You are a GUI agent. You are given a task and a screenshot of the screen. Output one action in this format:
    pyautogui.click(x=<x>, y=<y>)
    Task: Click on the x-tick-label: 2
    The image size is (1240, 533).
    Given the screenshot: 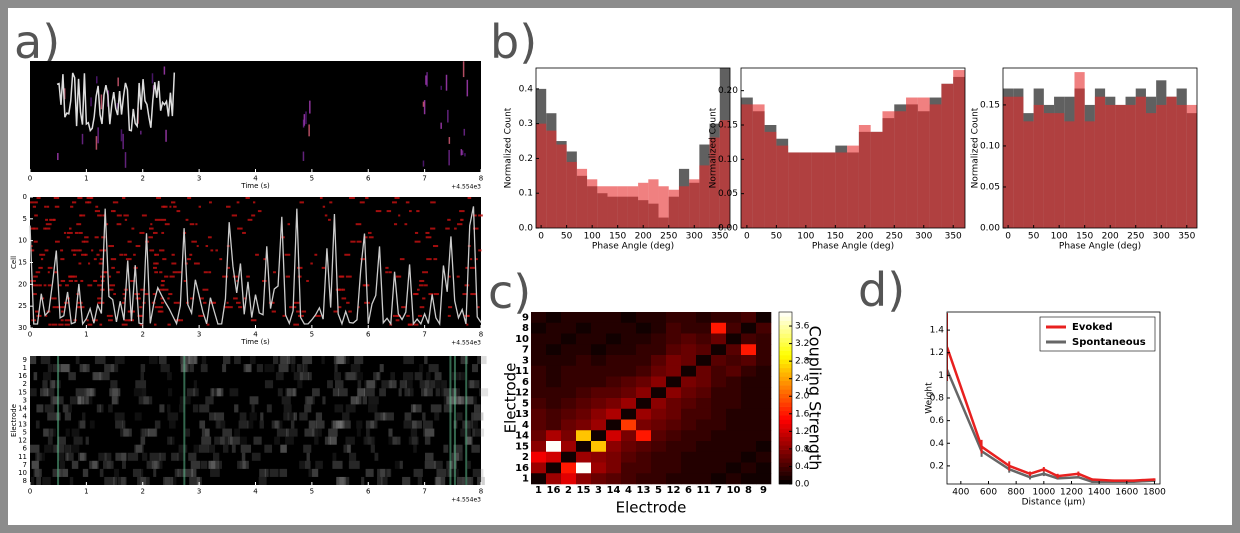 What is the action you would take?
    pyautogui.click(x=568, y=490)
    